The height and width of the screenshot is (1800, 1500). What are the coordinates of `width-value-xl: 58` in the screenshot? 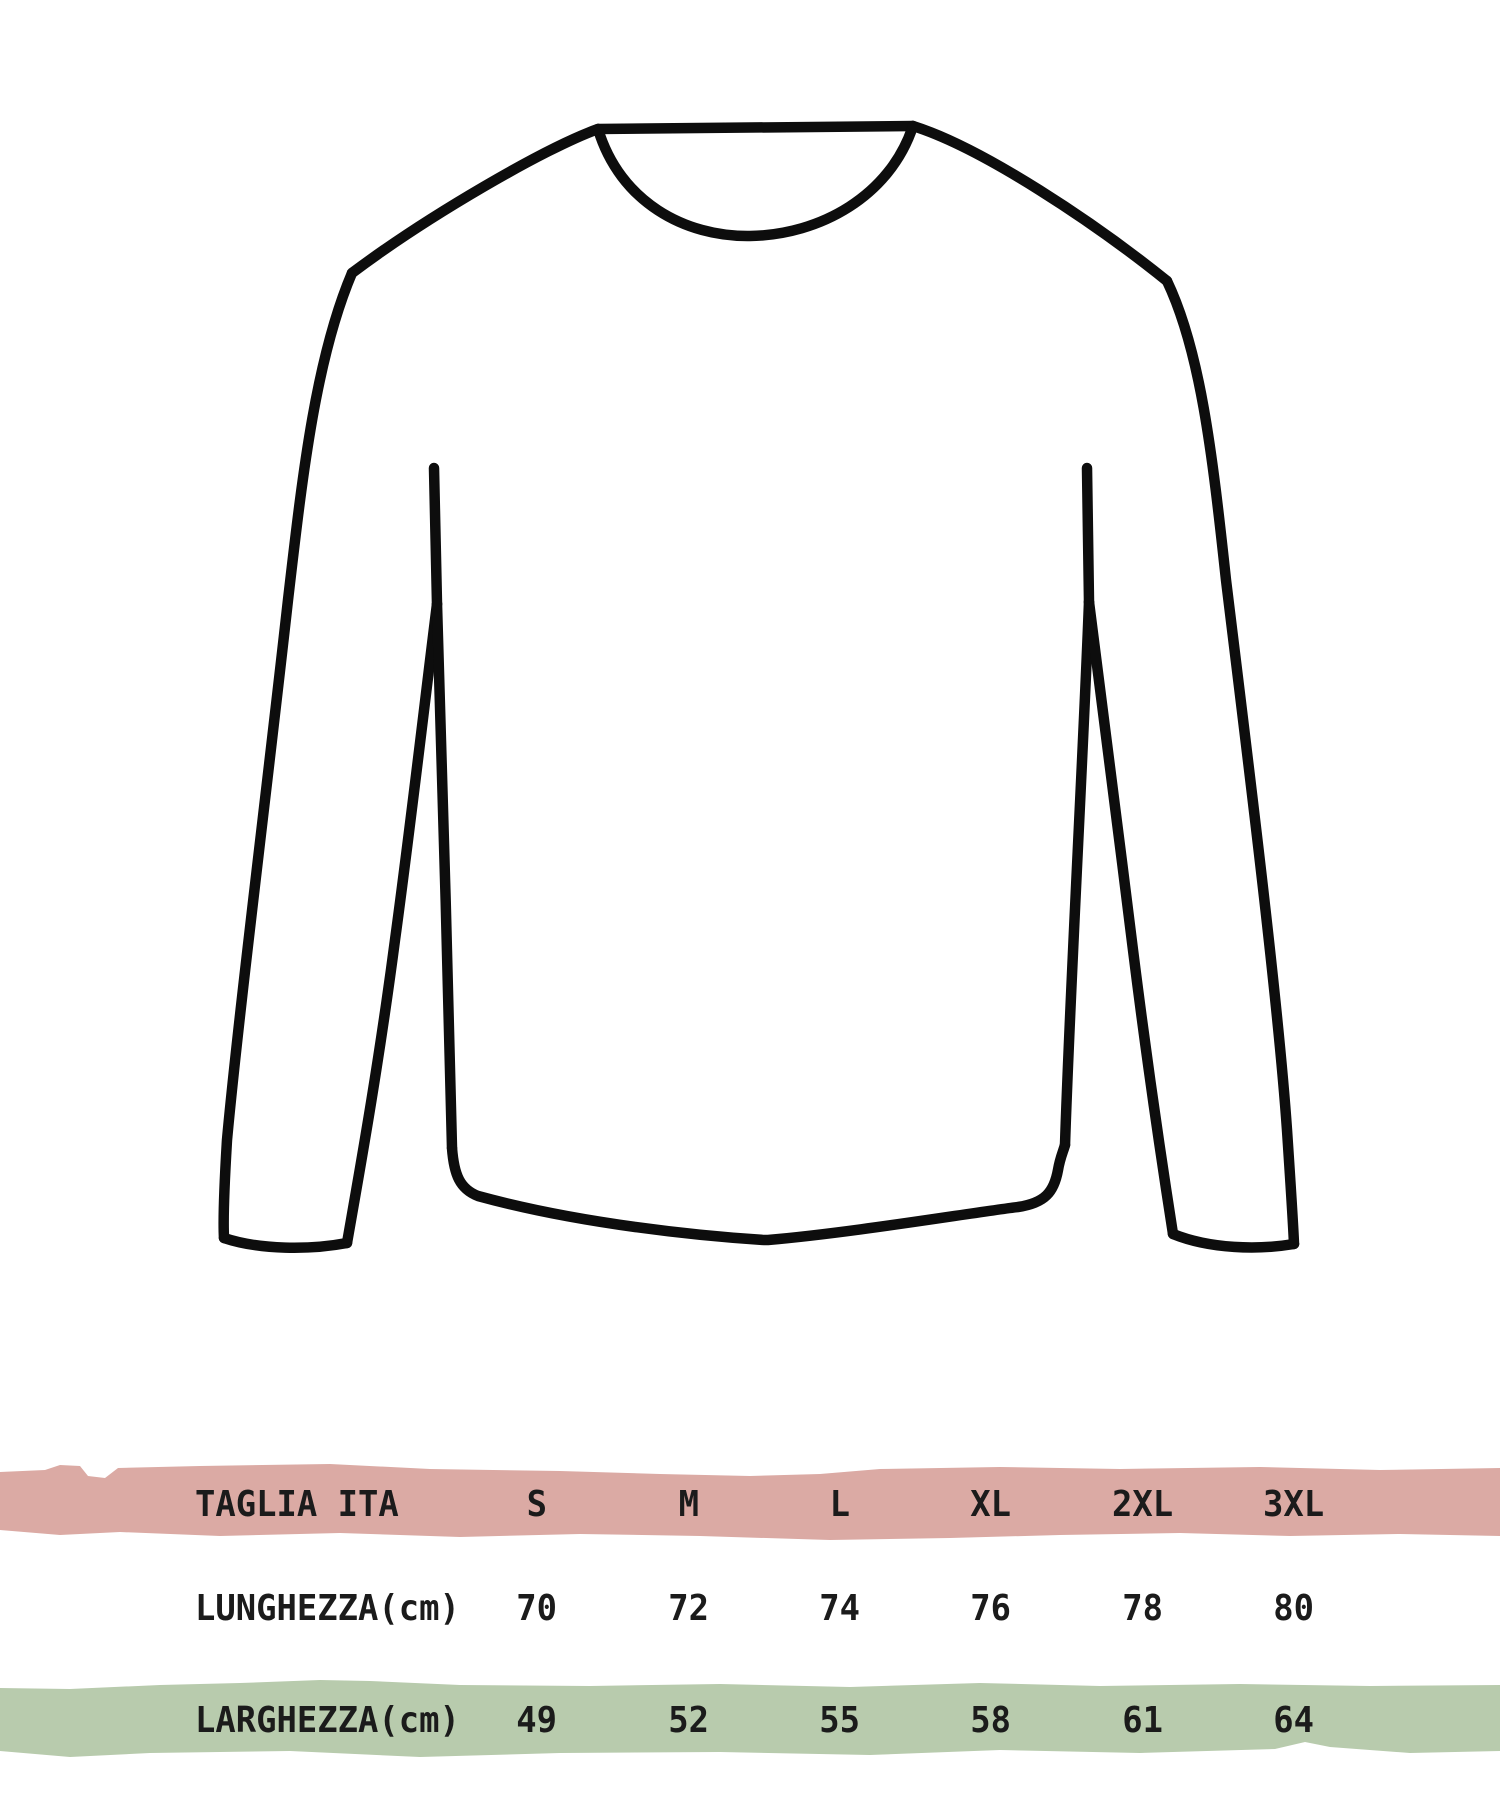 It's located at (991, 1720).